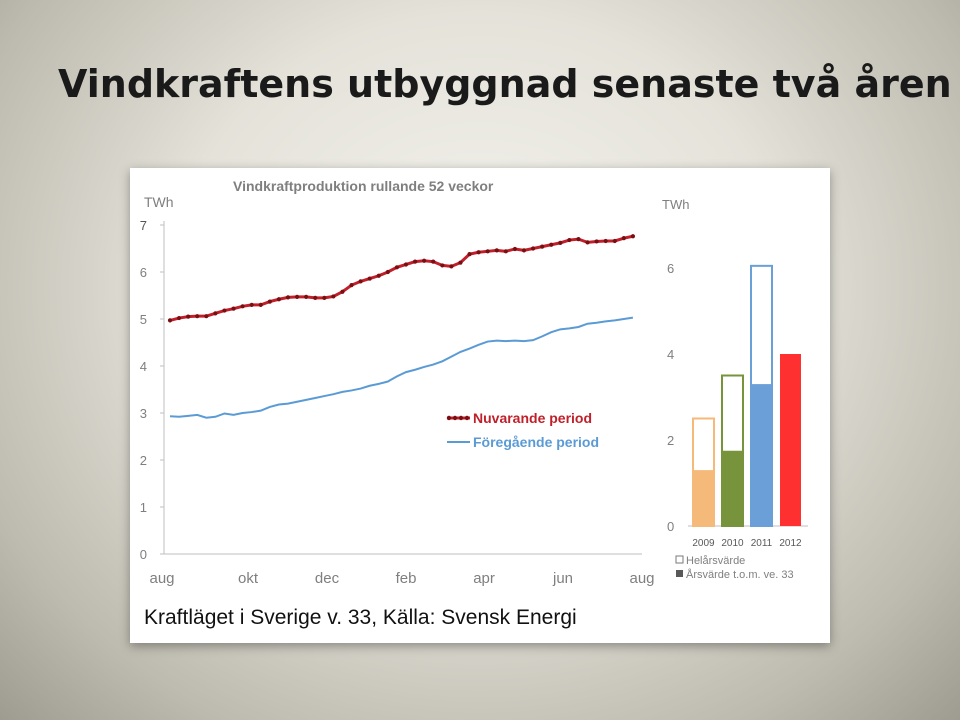 The width and height of the screenshot is (960, 720). Describe the element at coordinates (143, 507) in the screenshot. I see `y-tick-label: 1` at that location.